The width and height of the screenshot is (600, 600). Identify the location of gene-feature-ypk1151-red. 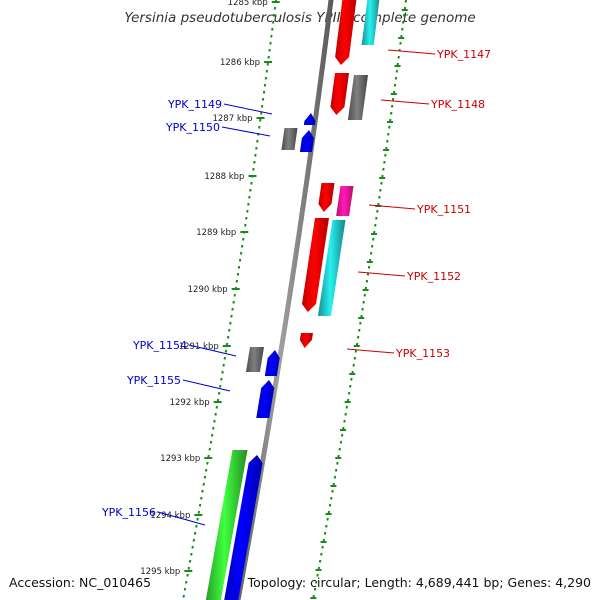
(326, 197).